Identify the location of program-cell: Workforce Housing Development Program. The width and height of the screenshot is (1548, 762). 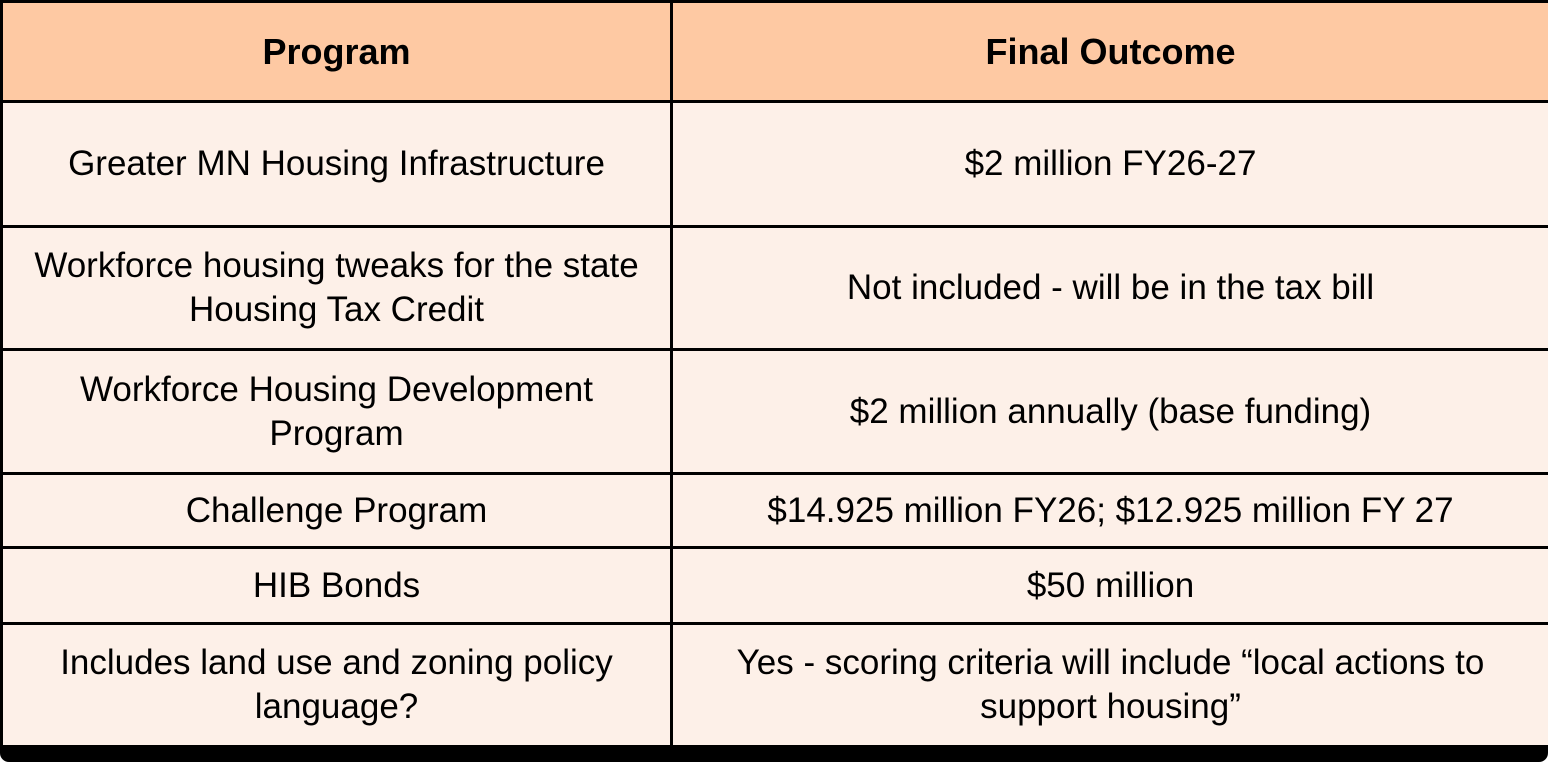
(336, 411).